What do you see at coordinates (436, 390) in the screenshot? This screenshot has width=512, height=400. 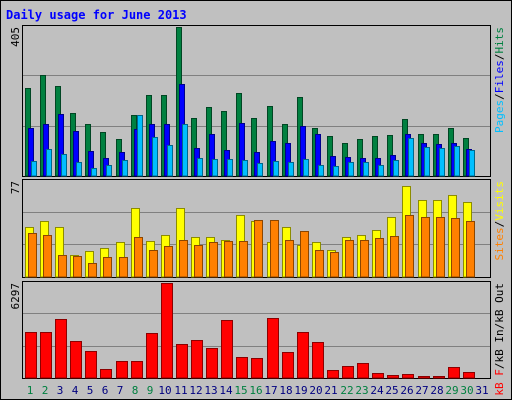 I see `x-tick-label: 28` at bounding box center [436, 390].